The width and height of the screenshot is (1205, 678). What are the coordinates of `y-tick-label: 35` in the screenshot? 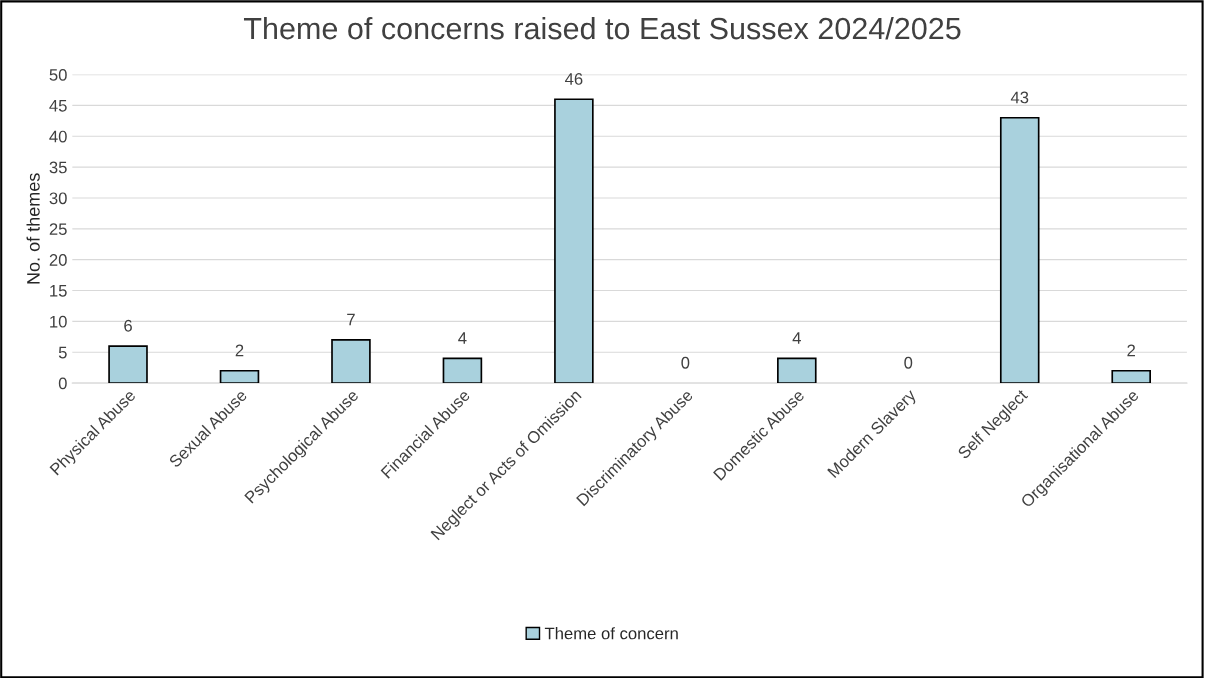 It's located at (58, 167).